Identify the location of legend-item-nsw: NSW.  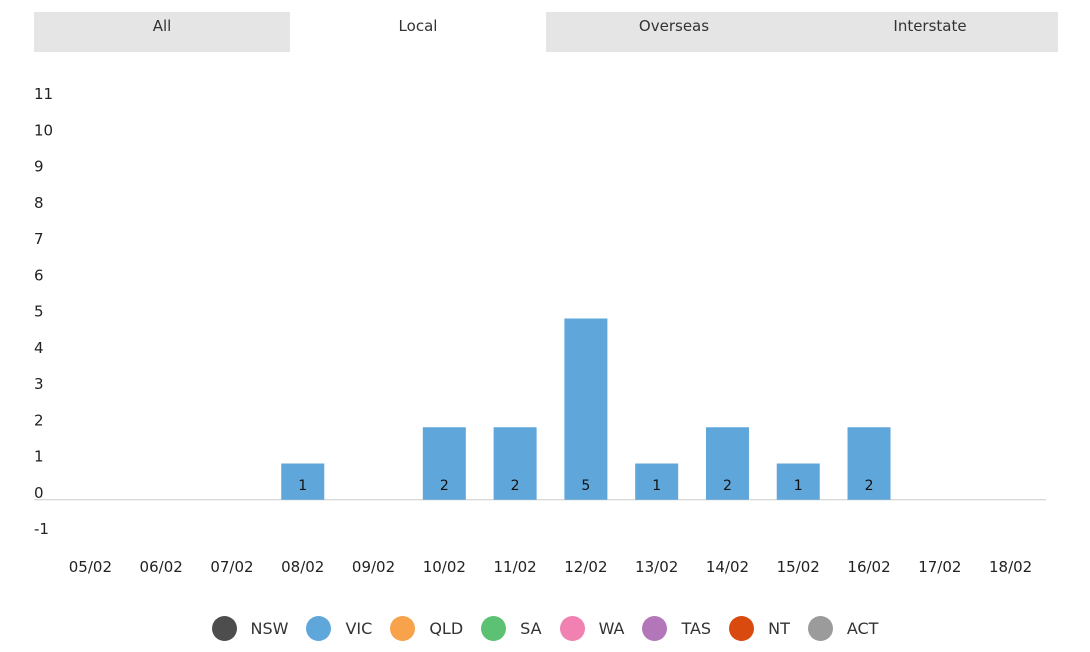
(250, 628).